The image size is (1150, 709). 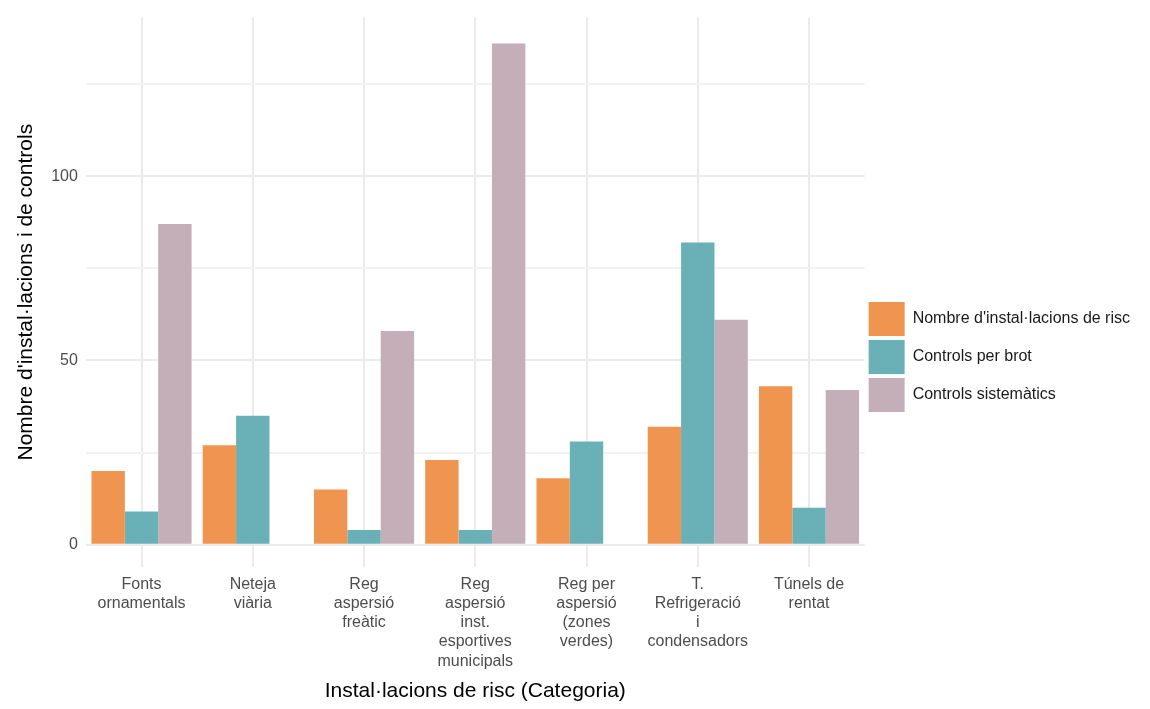 What do you see at coordinates (69, 359) in the screenshot?
I see `y-tick-label: 50` at bounding box center [69, 359].